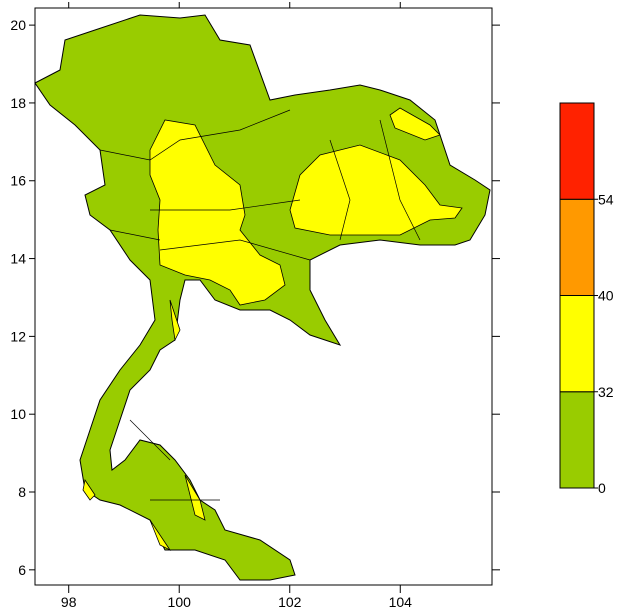 The image size is (620, 615). What do you see at coordinates (401, 602) in the screenshot?
I see `x-tick-label: 104` at bounding box center [401, 602].